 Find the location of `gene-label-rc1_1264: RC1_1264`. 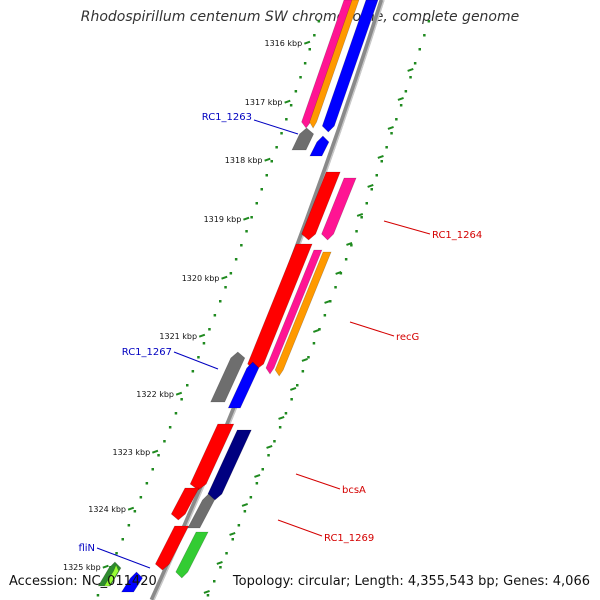

gene-label-rc1_1264: RC1_1264 is located at coordinates (457, 235).